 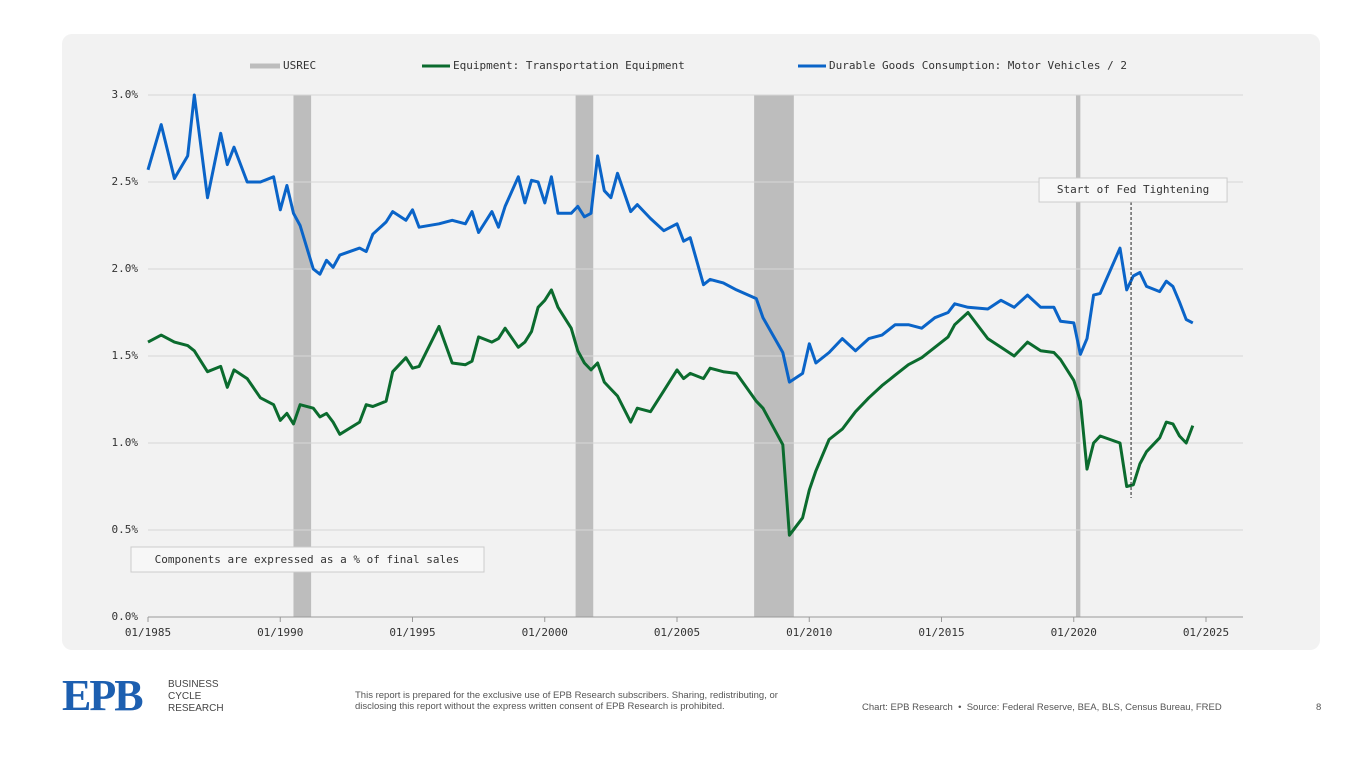 I want to click on x-tick-label: 01/2015, so click(x=941, y=632).